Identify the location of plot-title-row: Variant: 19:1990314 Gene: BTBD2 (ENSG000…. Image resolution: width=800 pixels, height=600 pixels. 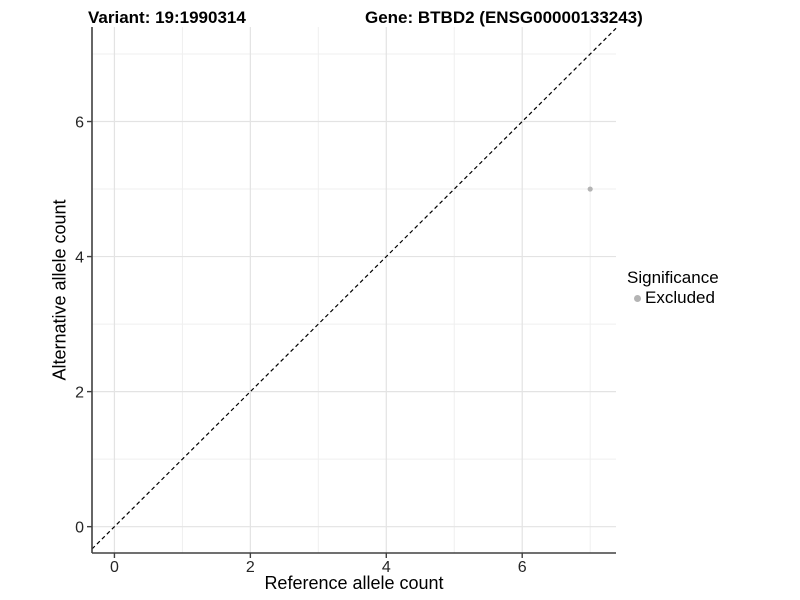
(400, 19).